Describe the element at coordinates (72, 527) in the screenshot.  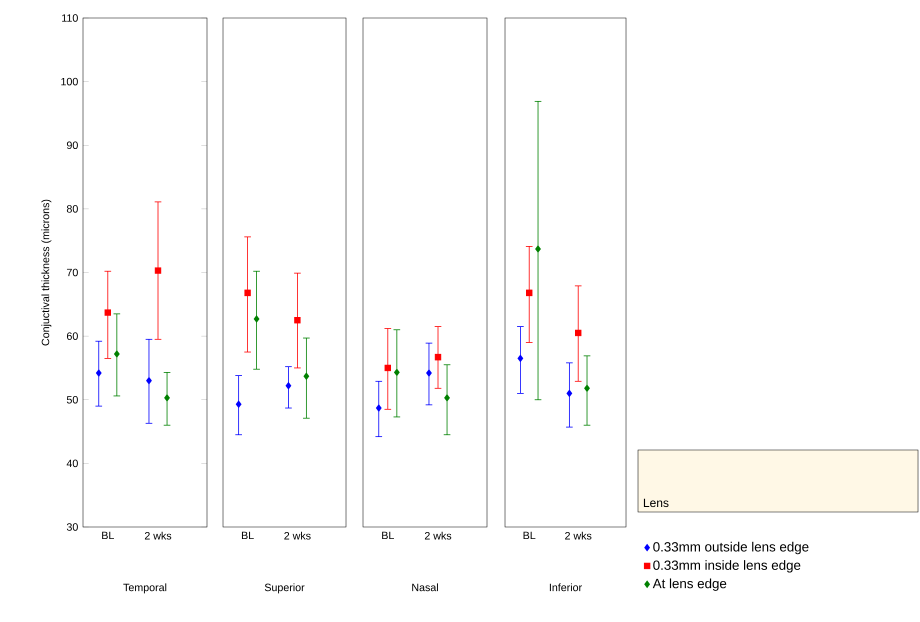
I see `y-tick-label: 30` at that location.